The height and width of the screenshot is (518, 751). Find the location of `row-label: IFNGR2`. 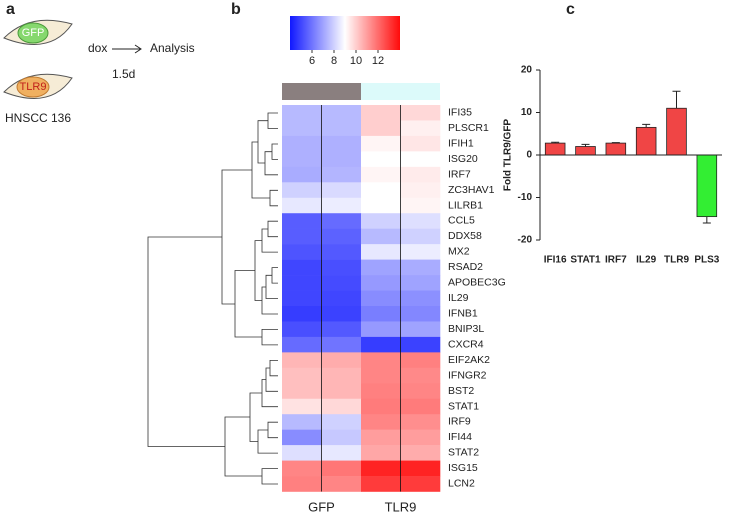

row-label: IFNGR2 is located at coordinates (467, 375).